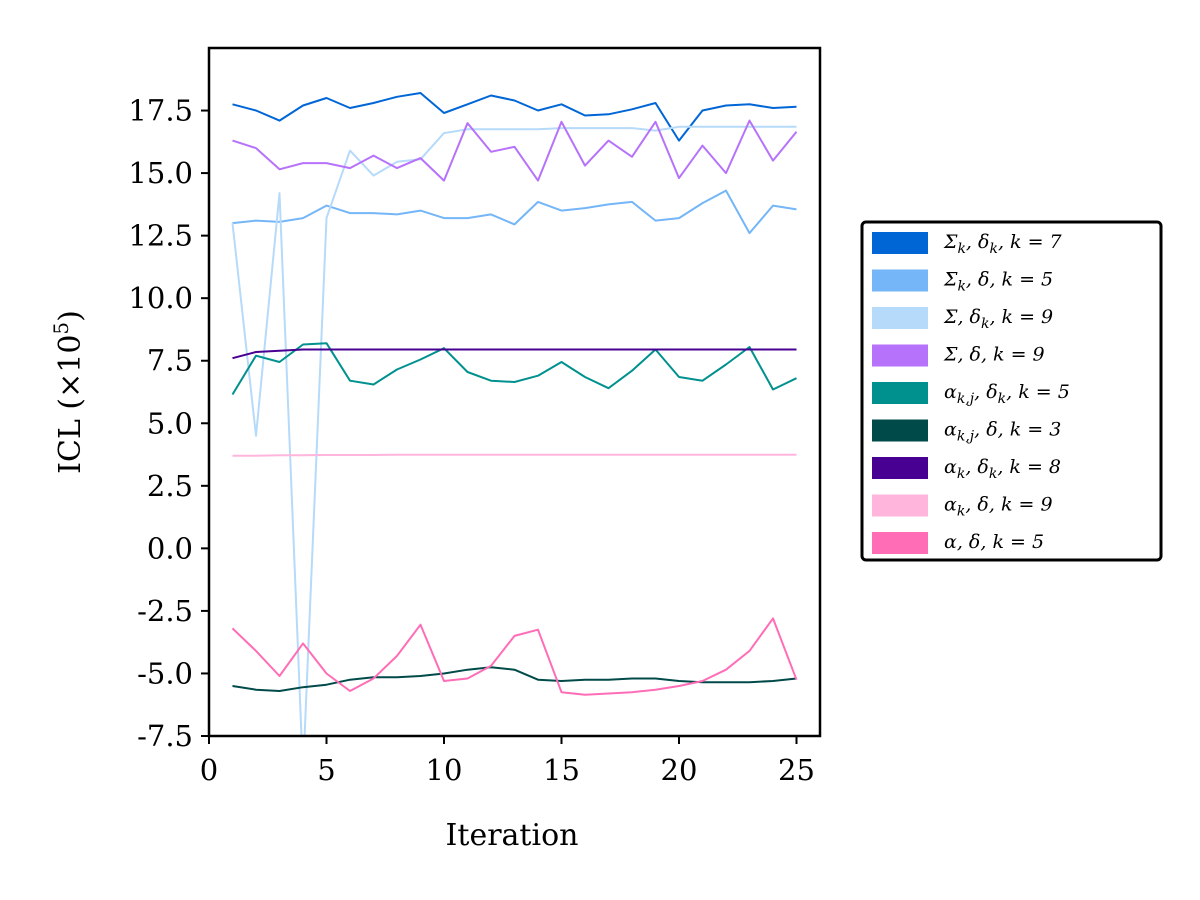  I want to click on y-tick-label: -5.0, so click(165, 673).